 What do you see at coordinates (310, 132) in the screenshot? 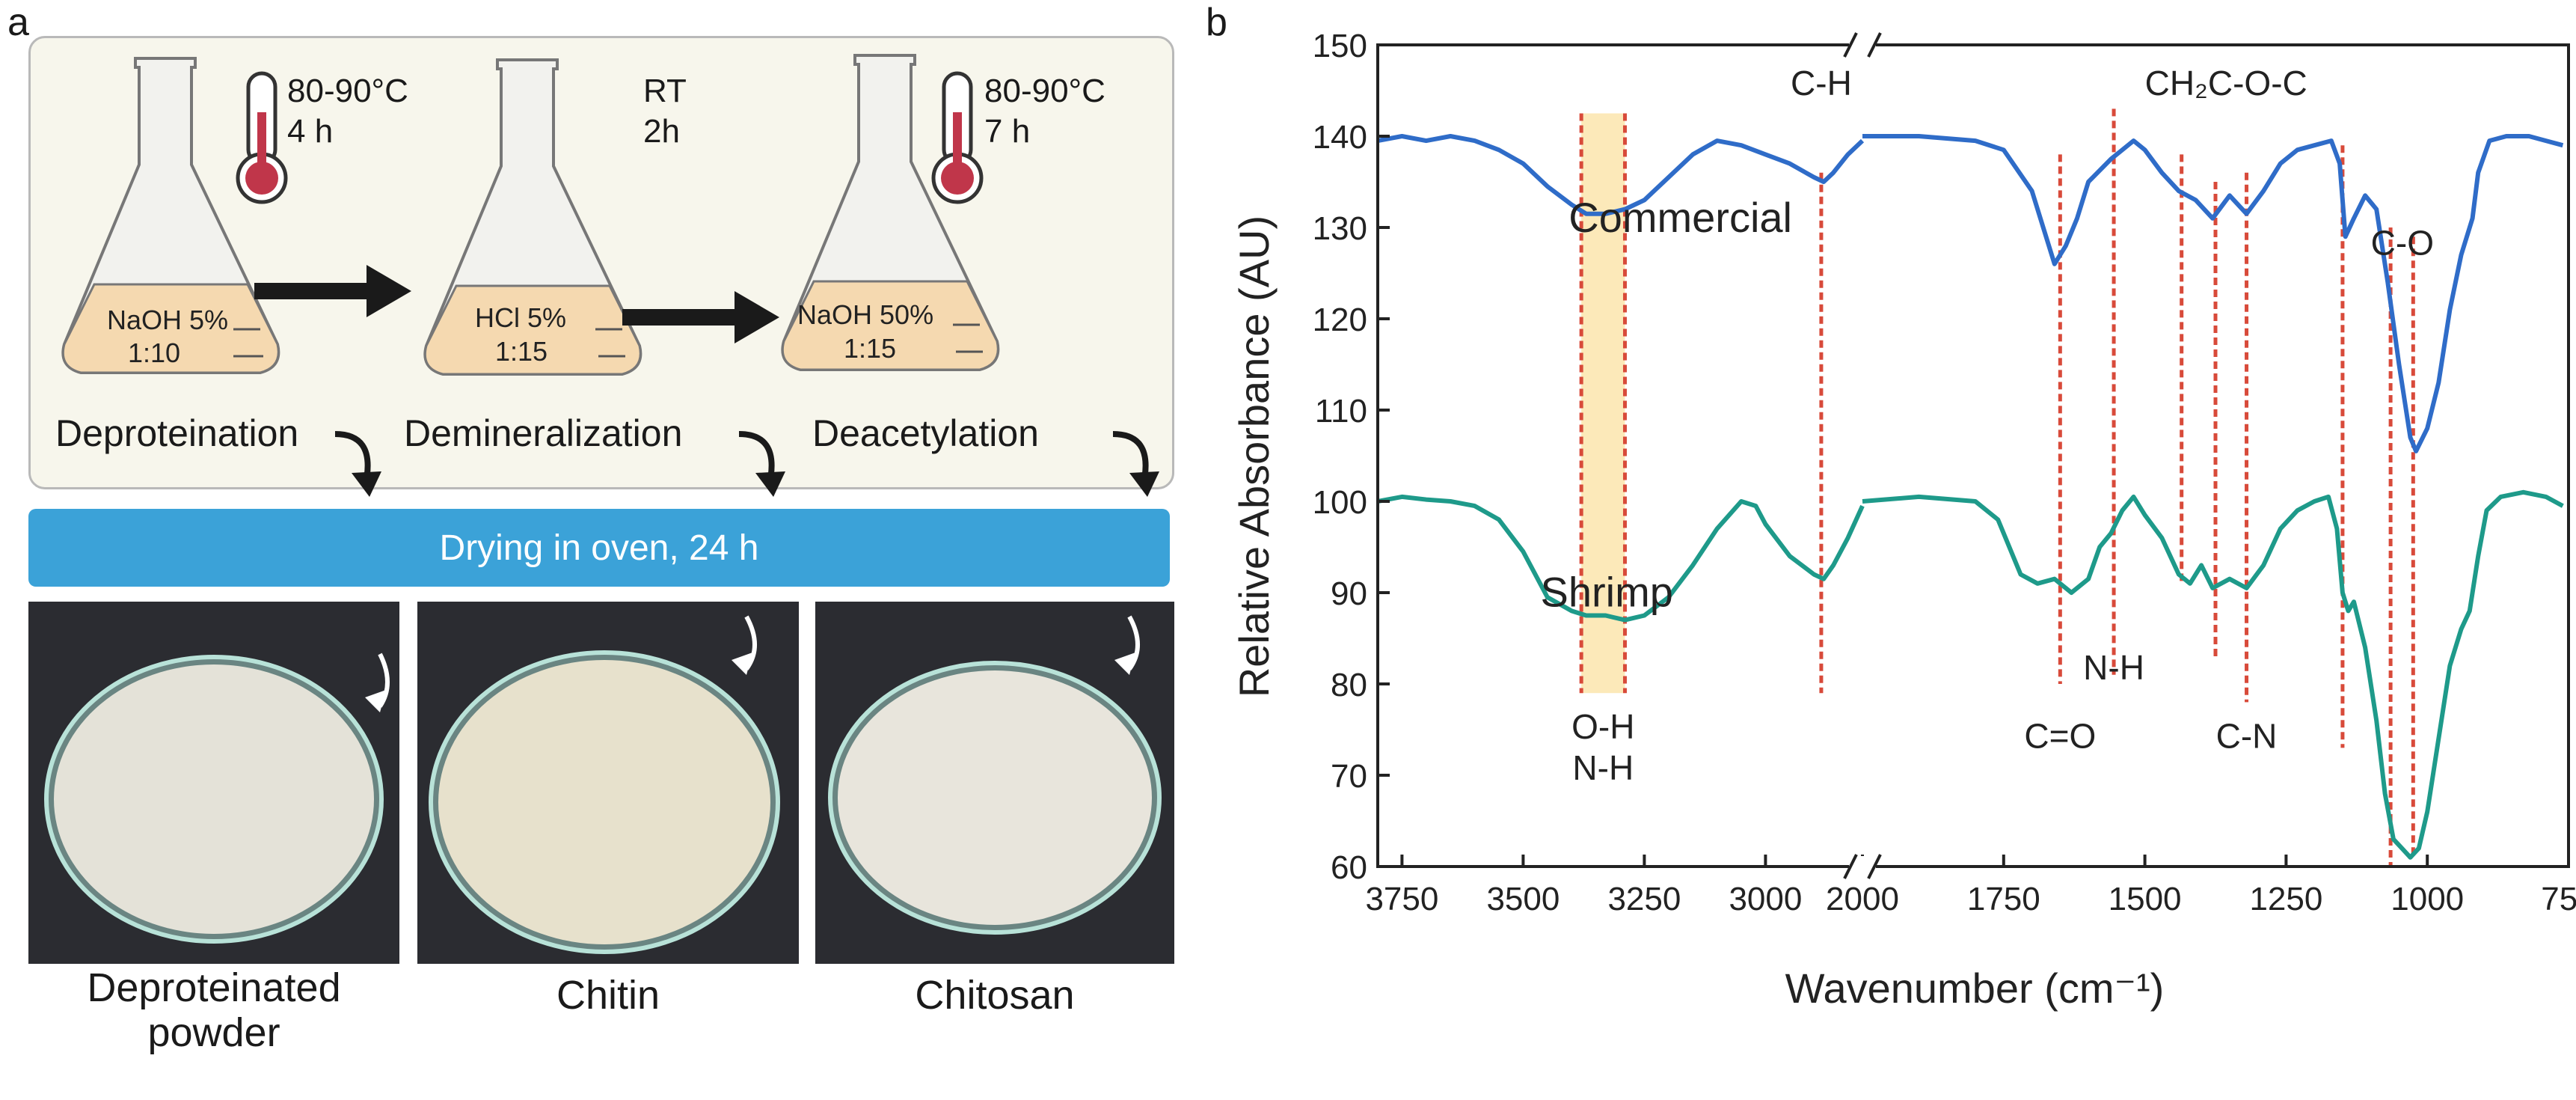
I see `step-1-time: 4 h` at bounding box center [310, 132].